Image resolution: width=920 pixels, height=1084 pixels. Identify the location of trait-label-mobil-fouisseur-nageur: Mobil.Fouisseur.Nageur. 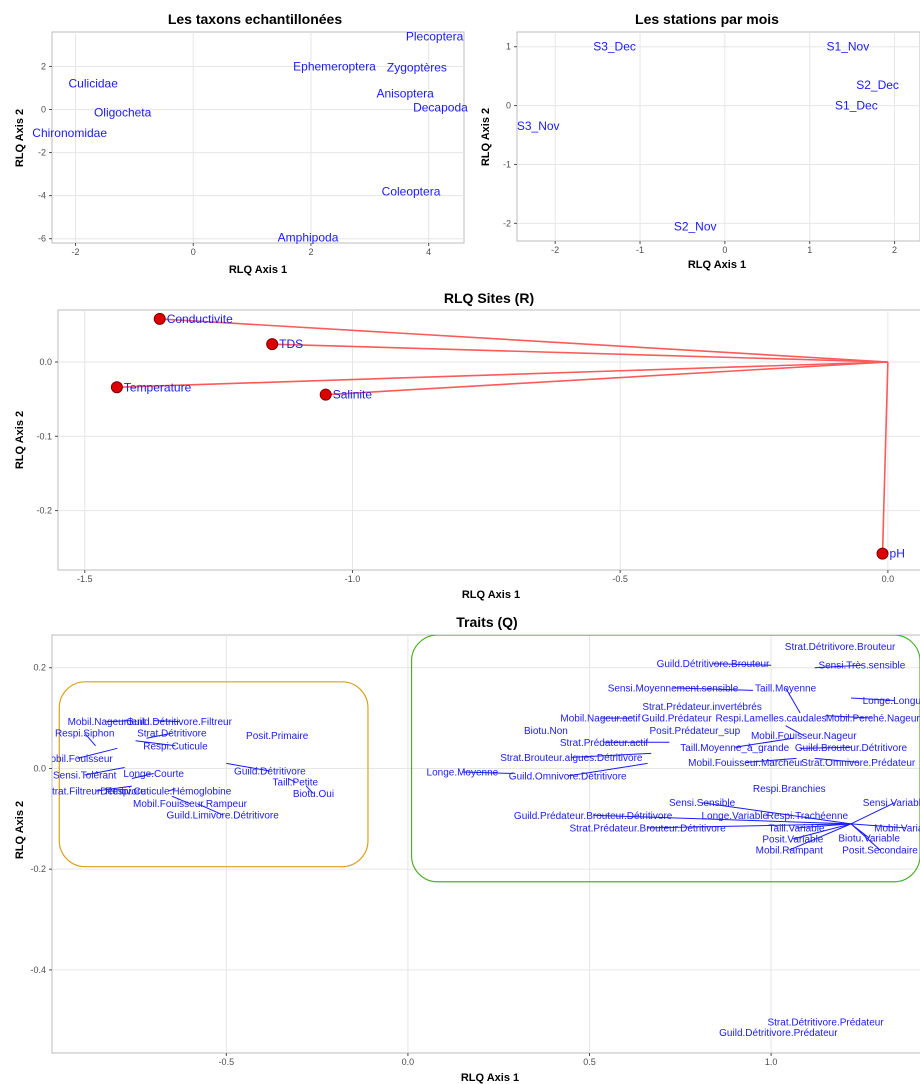
(804, 736).